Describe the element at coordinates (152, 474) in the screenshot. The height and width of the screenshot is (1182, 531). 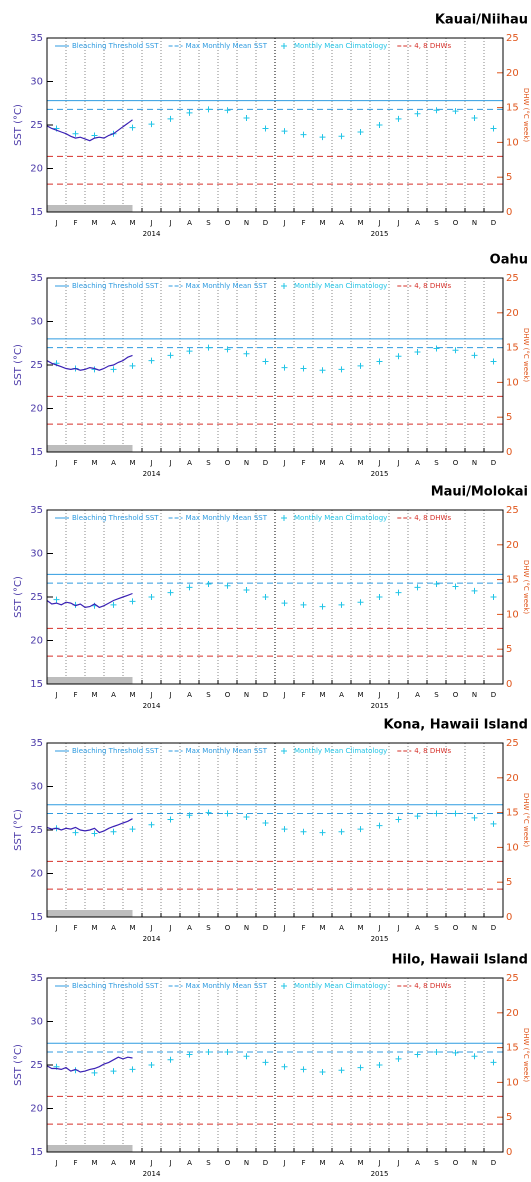
I see `year-label: 2014` at that location.